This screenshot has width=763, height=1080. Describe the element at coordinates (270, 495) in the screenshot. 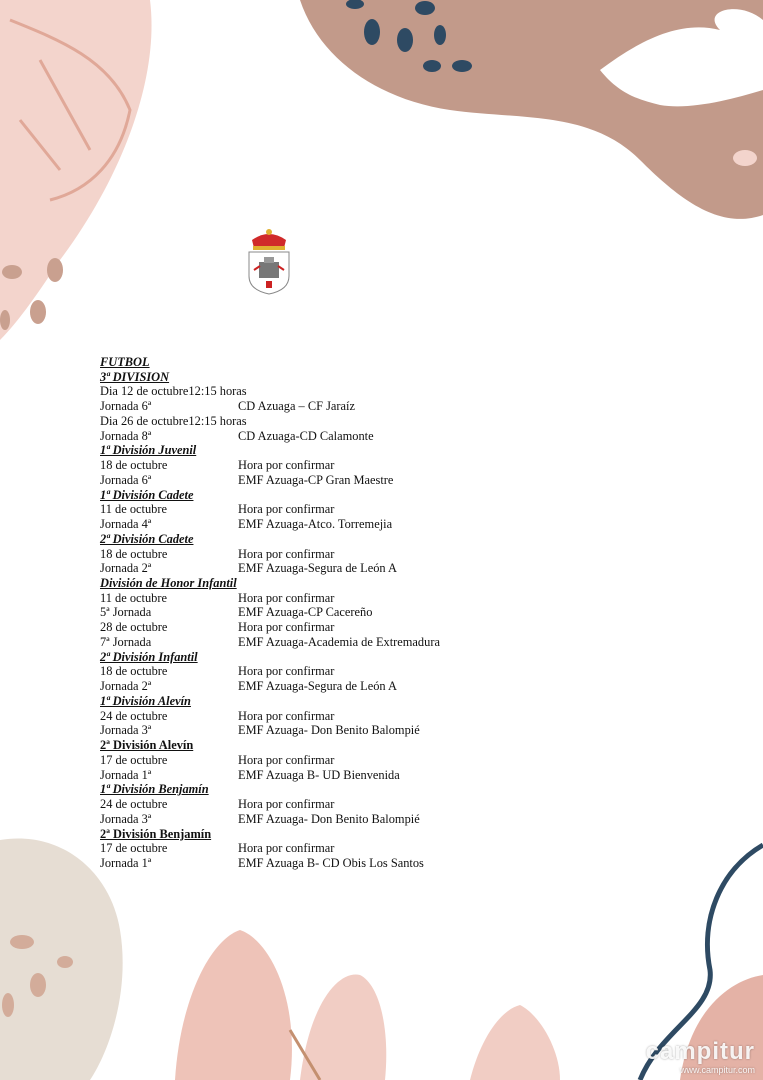

I see `section-heading: 1ª División Cadete` at that location.